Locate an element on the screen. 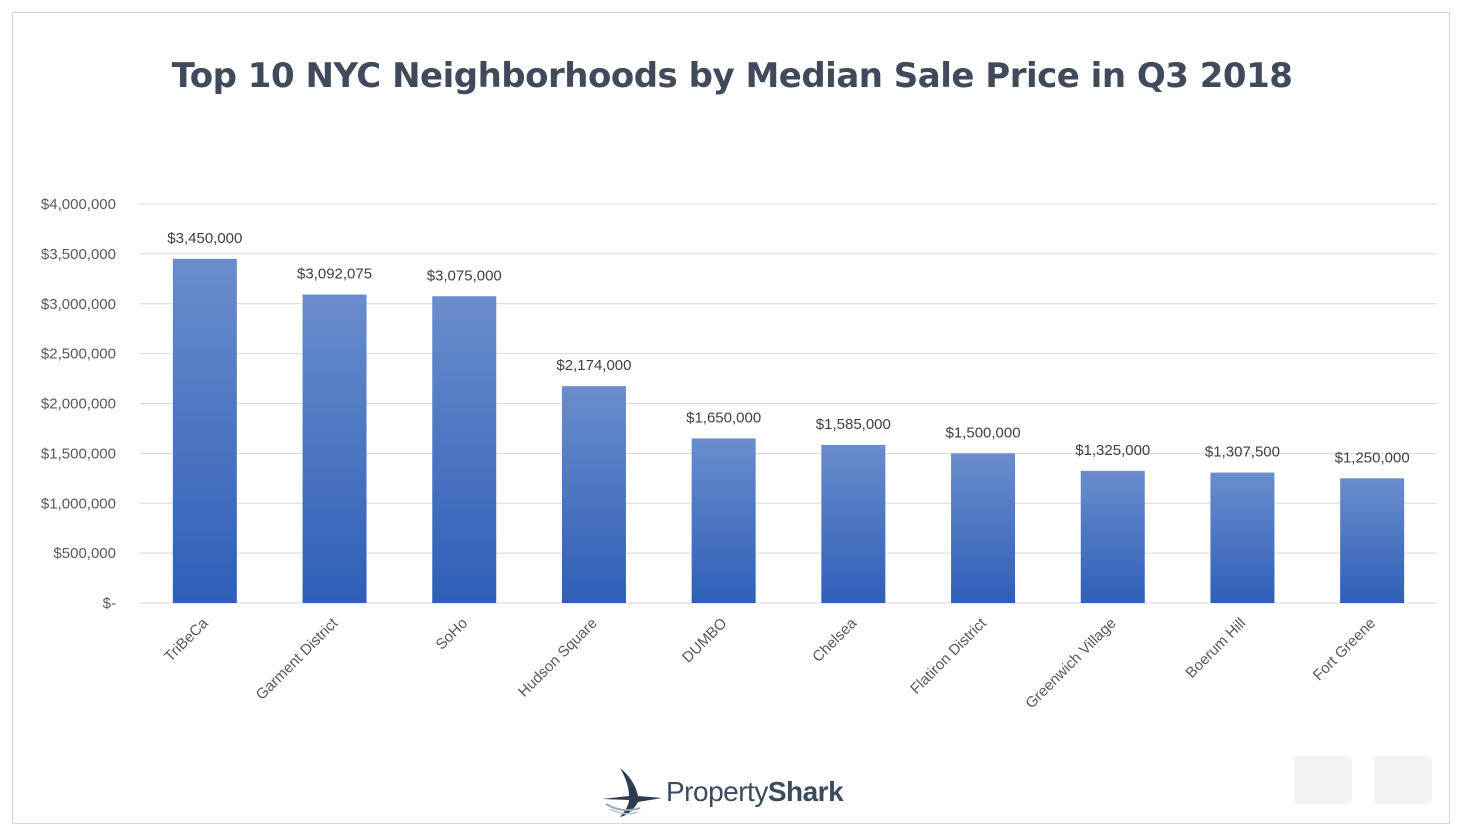  x-tick-label: SoHo is located at coordinates (452, 634).